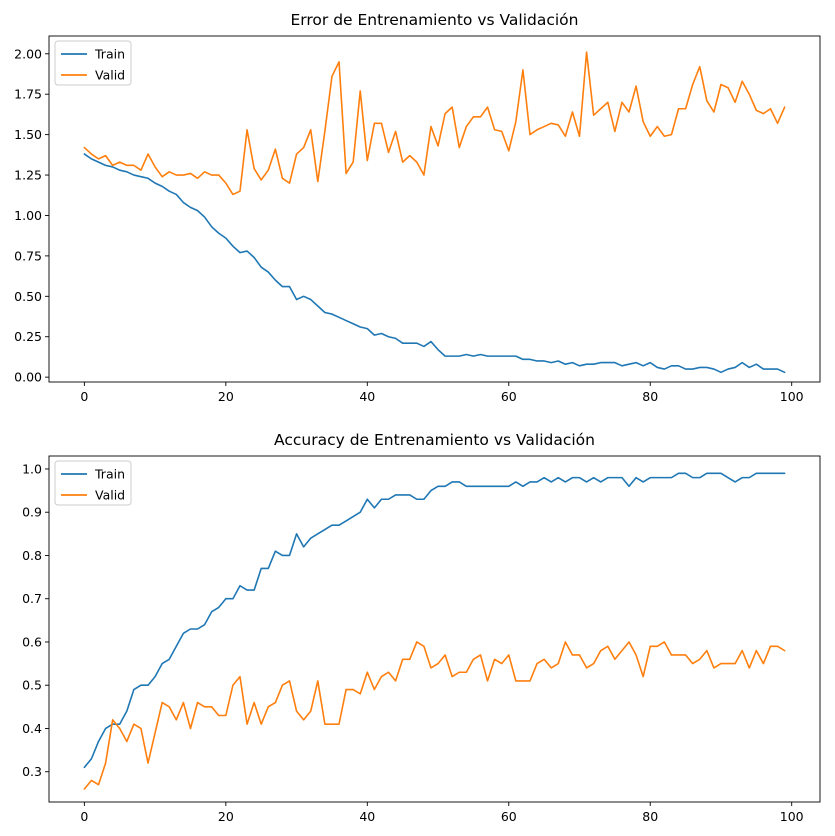 This screenshot has width=835, height=836. What do you see at coordinates (367, 816) in the screenshot?
I see `accuracy-x-tick-label: 40` at bounding box center [367, 816].